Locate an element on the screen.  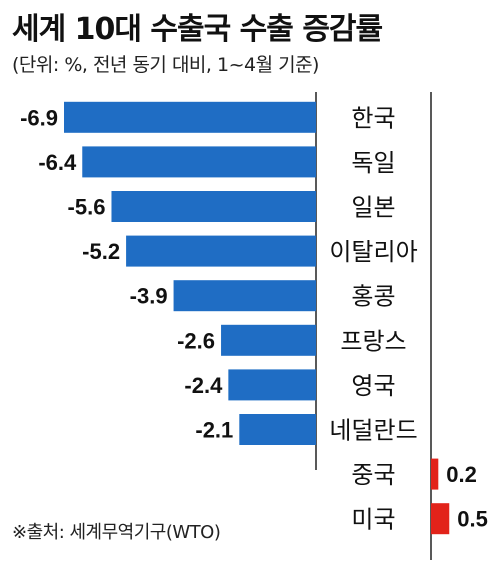
category-label: 프랑스 is located at coordinates (373, 341).